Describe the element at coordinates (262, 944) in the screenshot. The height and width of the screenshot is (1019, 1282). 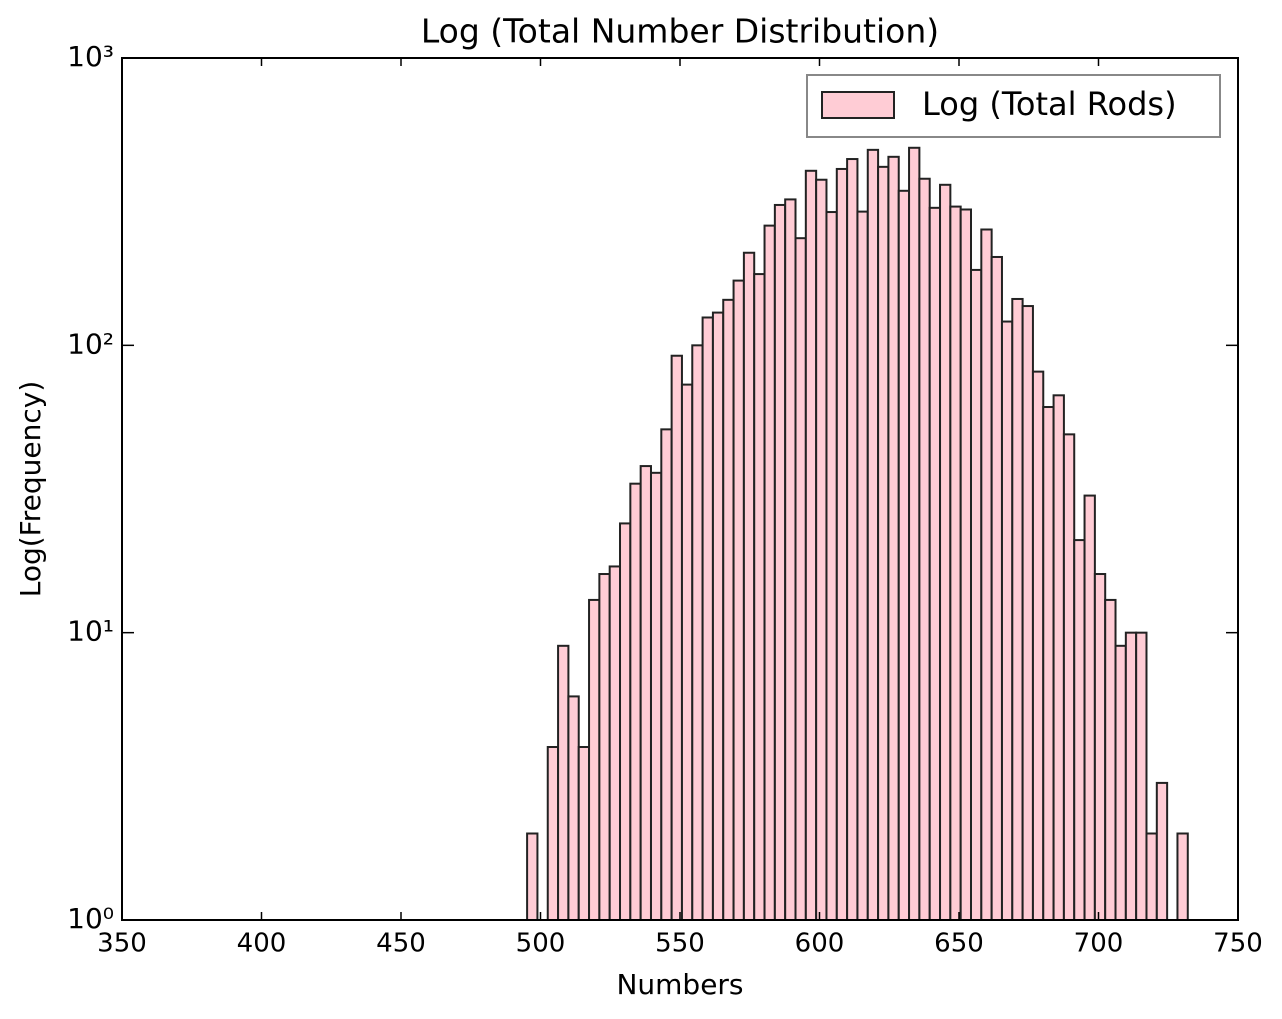
I see `x-tick-label: 400` at that location.